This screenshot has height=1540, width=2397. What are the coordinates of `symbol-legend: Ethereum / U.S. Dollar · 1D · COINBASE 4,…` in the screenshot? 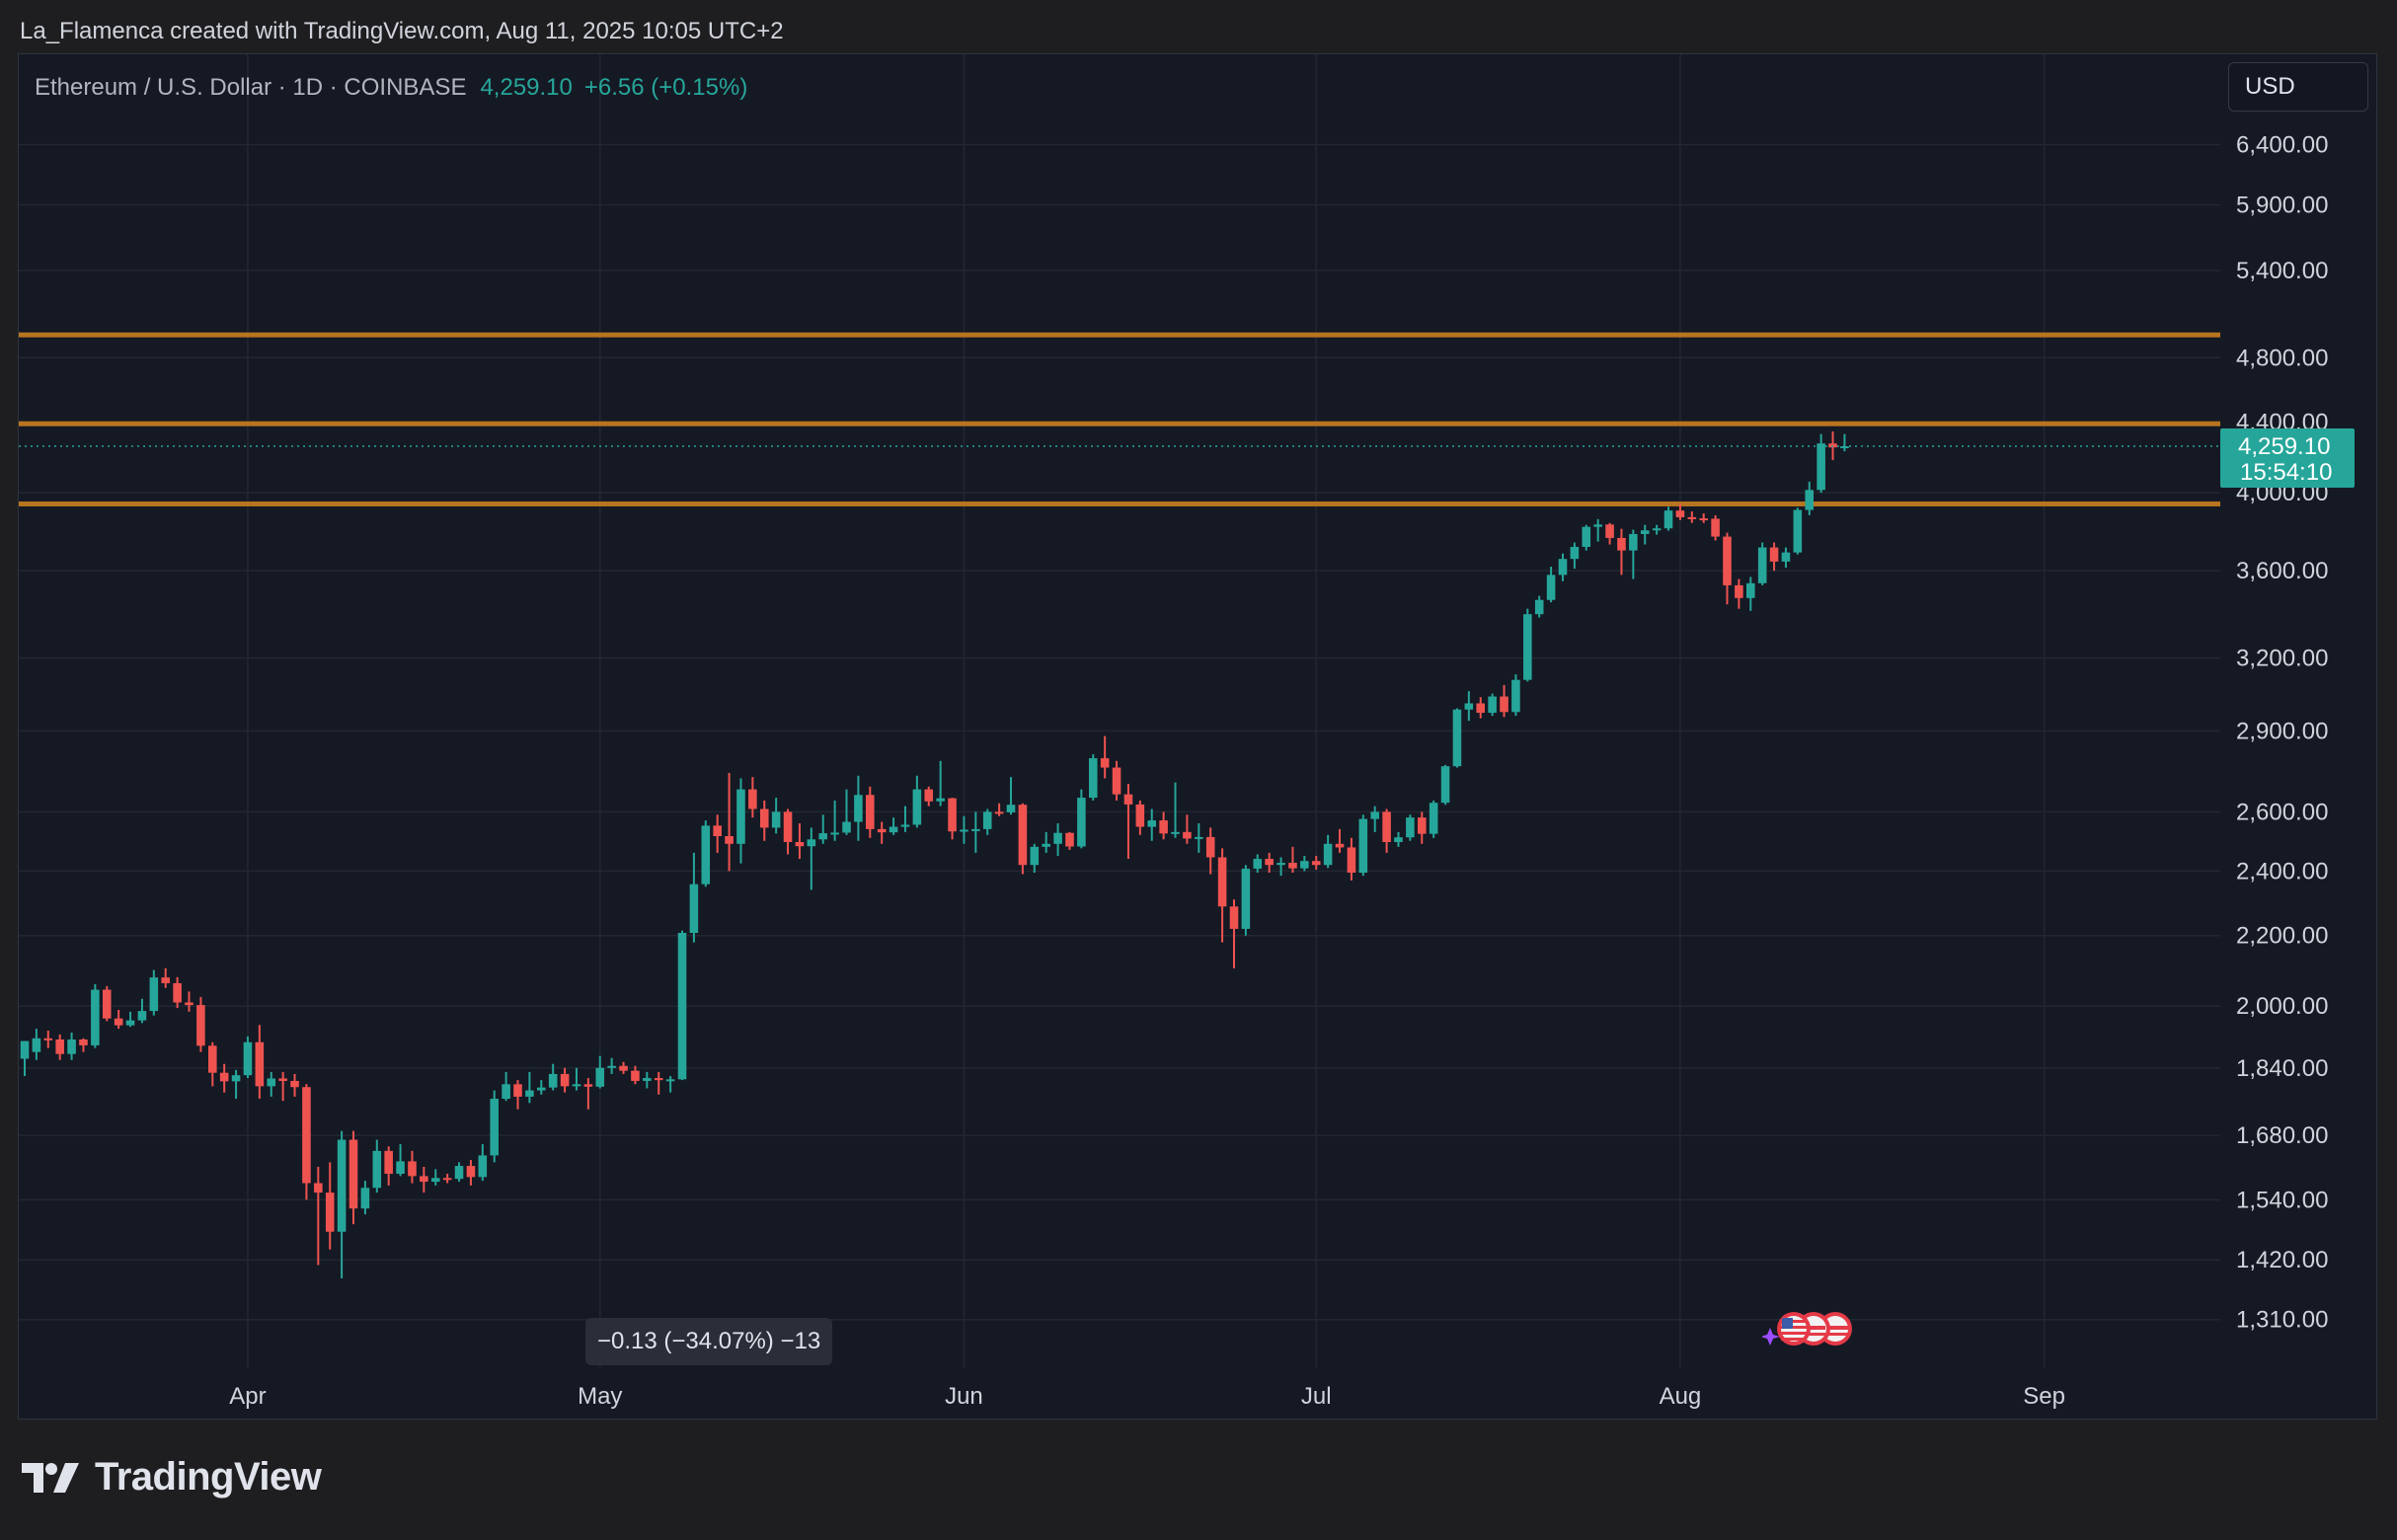 It's located at (391, 88).